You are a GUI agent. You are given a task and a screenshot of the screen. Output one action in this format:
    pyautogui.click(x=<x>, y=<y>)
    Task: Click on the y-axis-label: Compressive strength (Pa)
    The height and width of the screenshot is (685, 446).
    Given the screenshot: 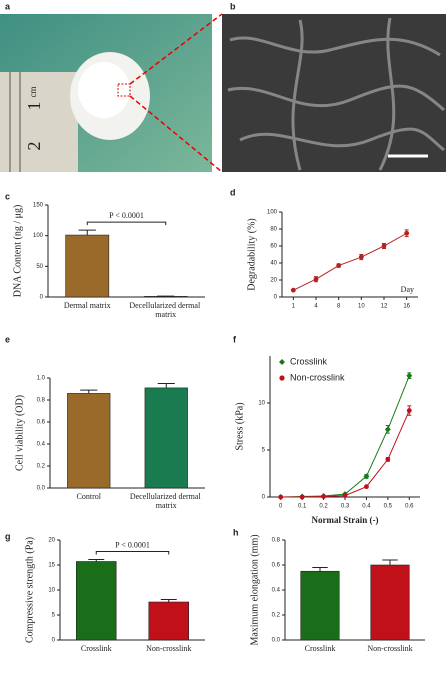 What is the action you would take?
    pyautogui.click(x=29, y=590)
    